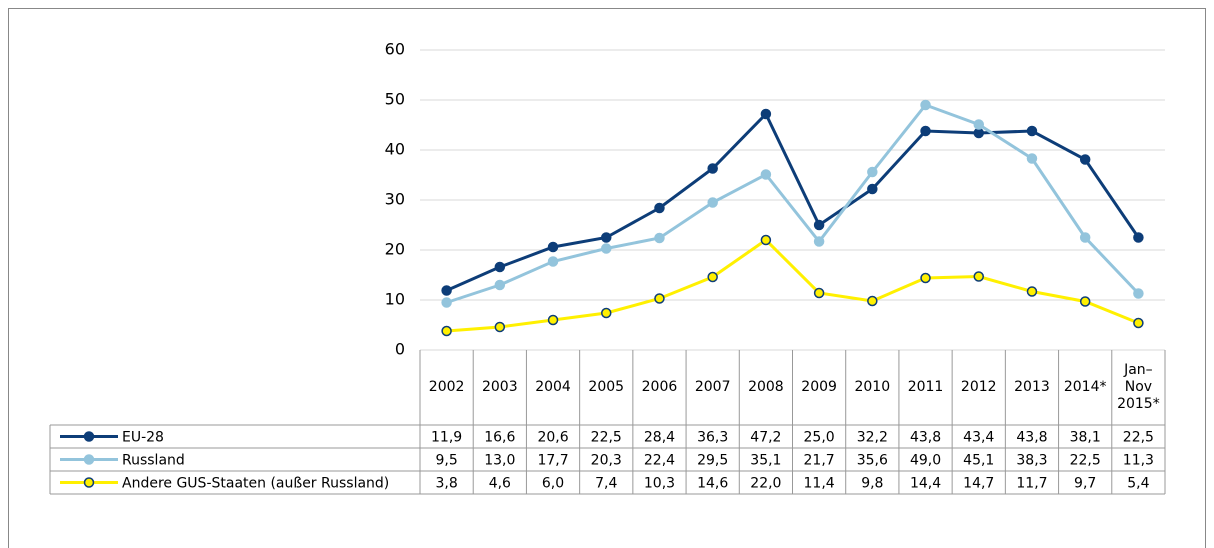 The width and height of the screenshot is (1214, 548). What do you see at coordinates (1138, 387) in the screenshot?
I see `x-tick-label: Jan– Nov 2015*` at bounding box center [1138, 387].